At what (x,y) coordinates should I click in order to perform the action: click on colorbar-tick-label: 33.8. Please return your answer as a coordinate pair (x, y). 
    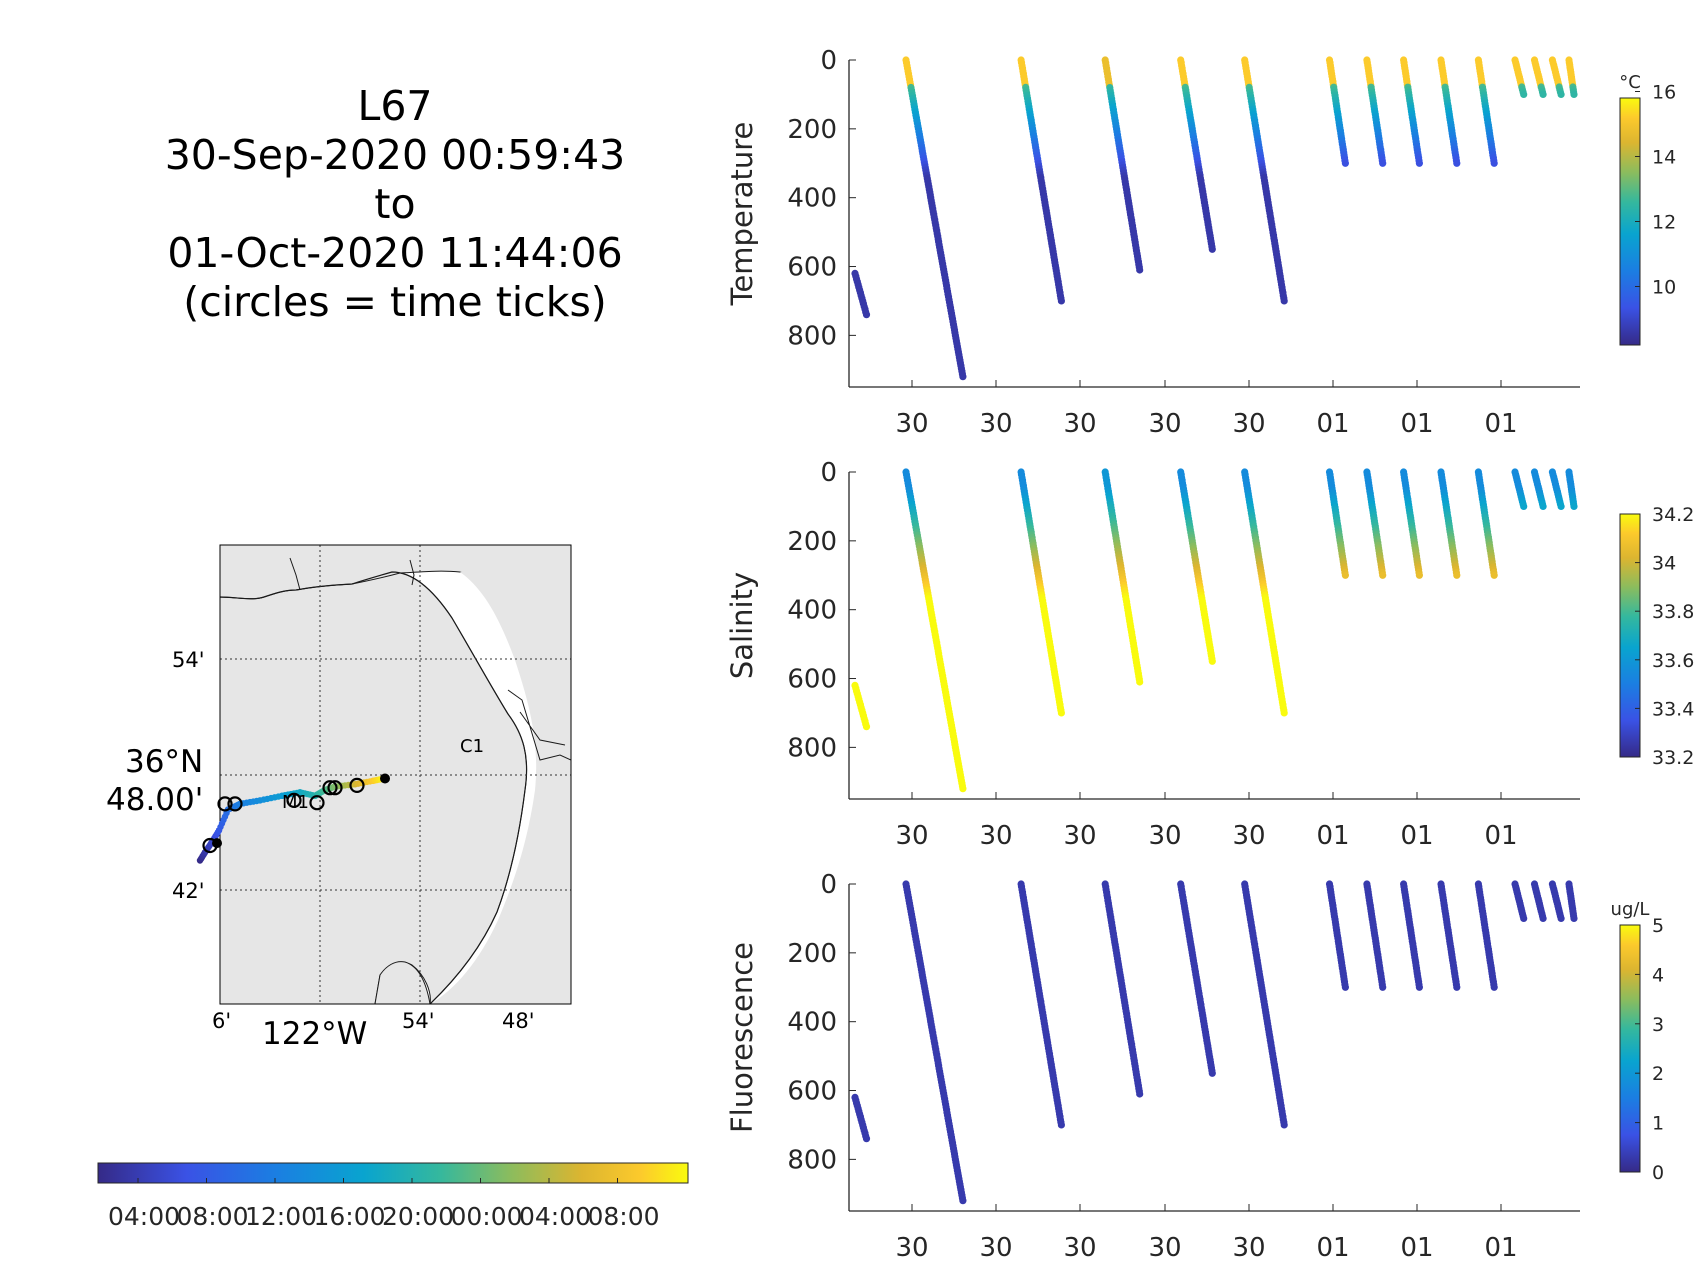
    Looking at the image, I should click on (1673, 612).